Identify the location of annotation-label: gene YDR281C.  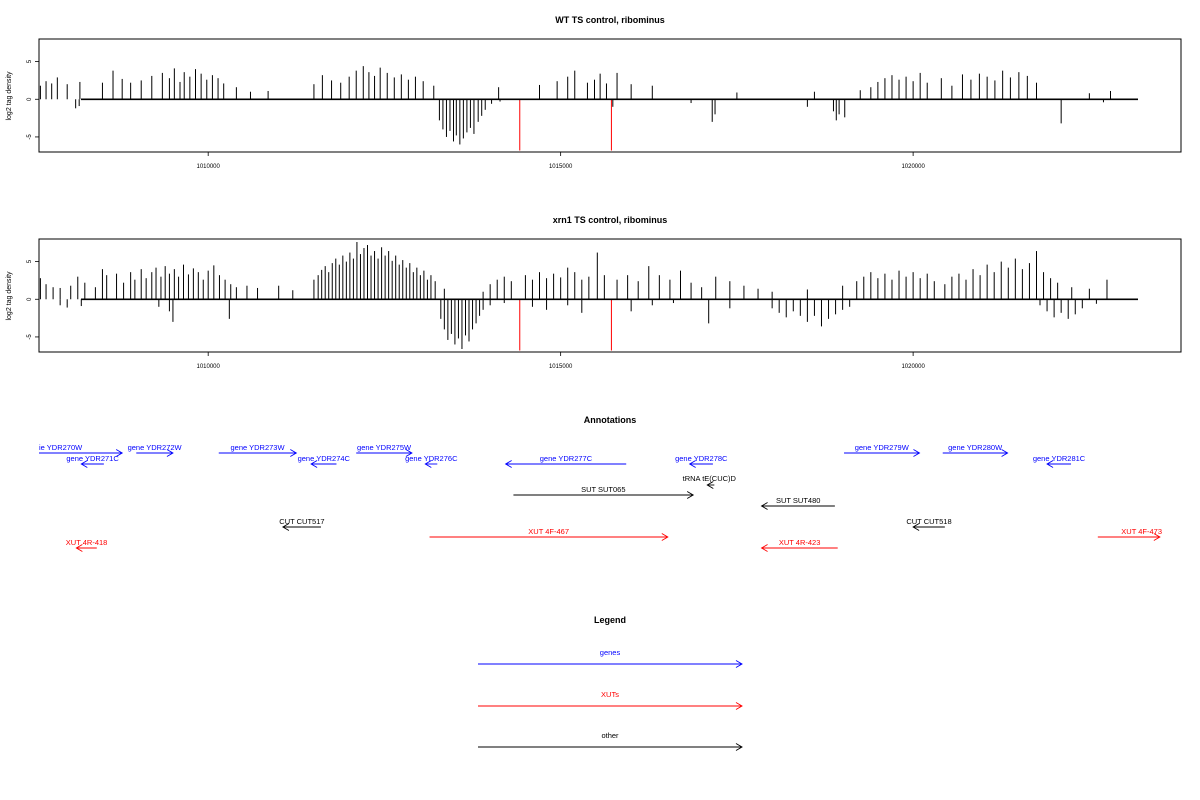
(1059, 458).